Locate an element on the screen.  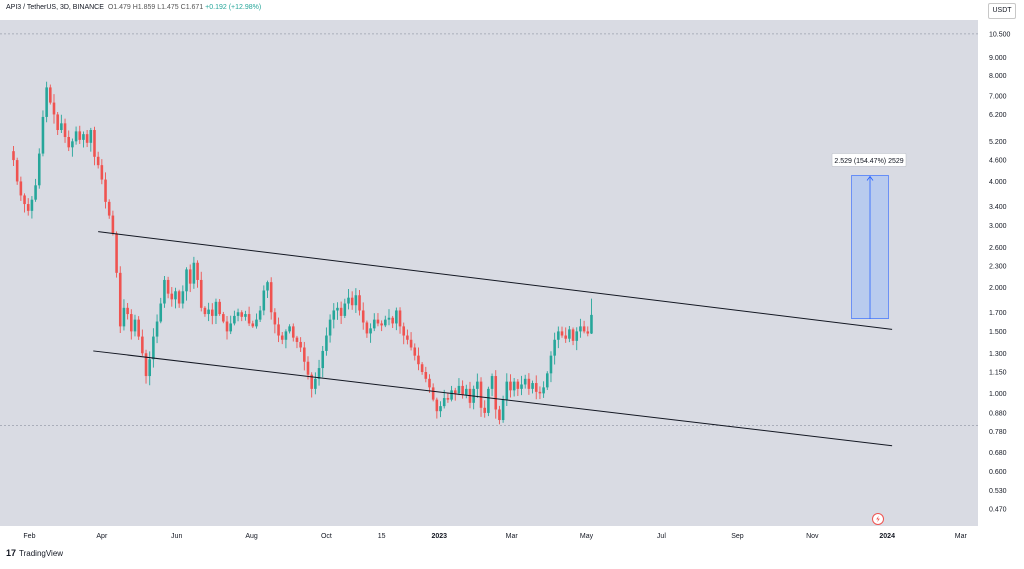
price-tick-label: 4.600 is located at coordinates (998, 161).